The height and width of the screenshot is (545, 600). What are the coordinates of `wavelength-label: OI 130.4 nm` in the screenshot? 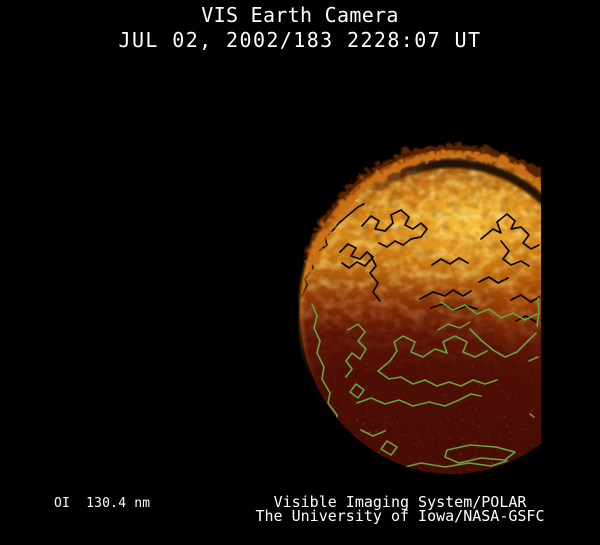 It's located at (102, 503).